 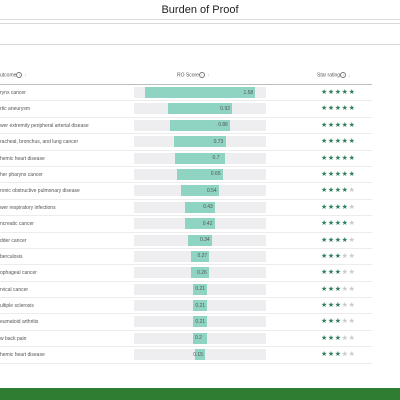 What do you see at coordinates (200, 289) in the screenshot?
I see `ro-score-value: 0.21` at bounding box center [200, 289].